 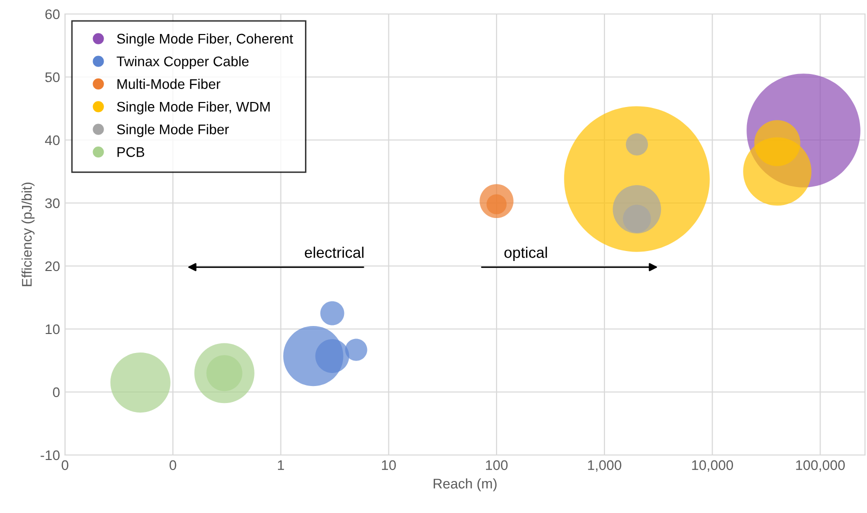 What do you see at coordinates (53, 329) in the screenshot?
I see `y-tick-label: 10` at bounding box center [53, 329].